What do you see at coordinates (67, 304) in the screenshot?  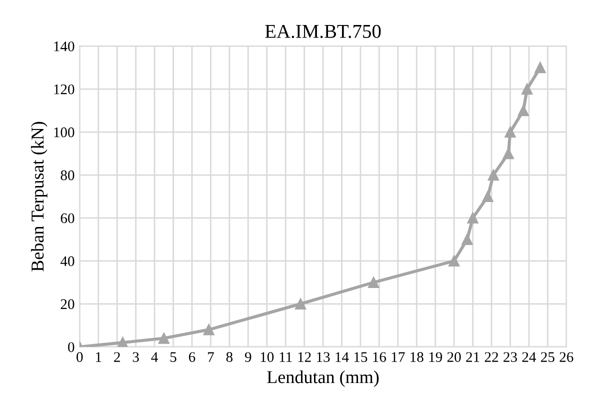 I see `y-tick-label: 20` at bounding box center [67, 304].